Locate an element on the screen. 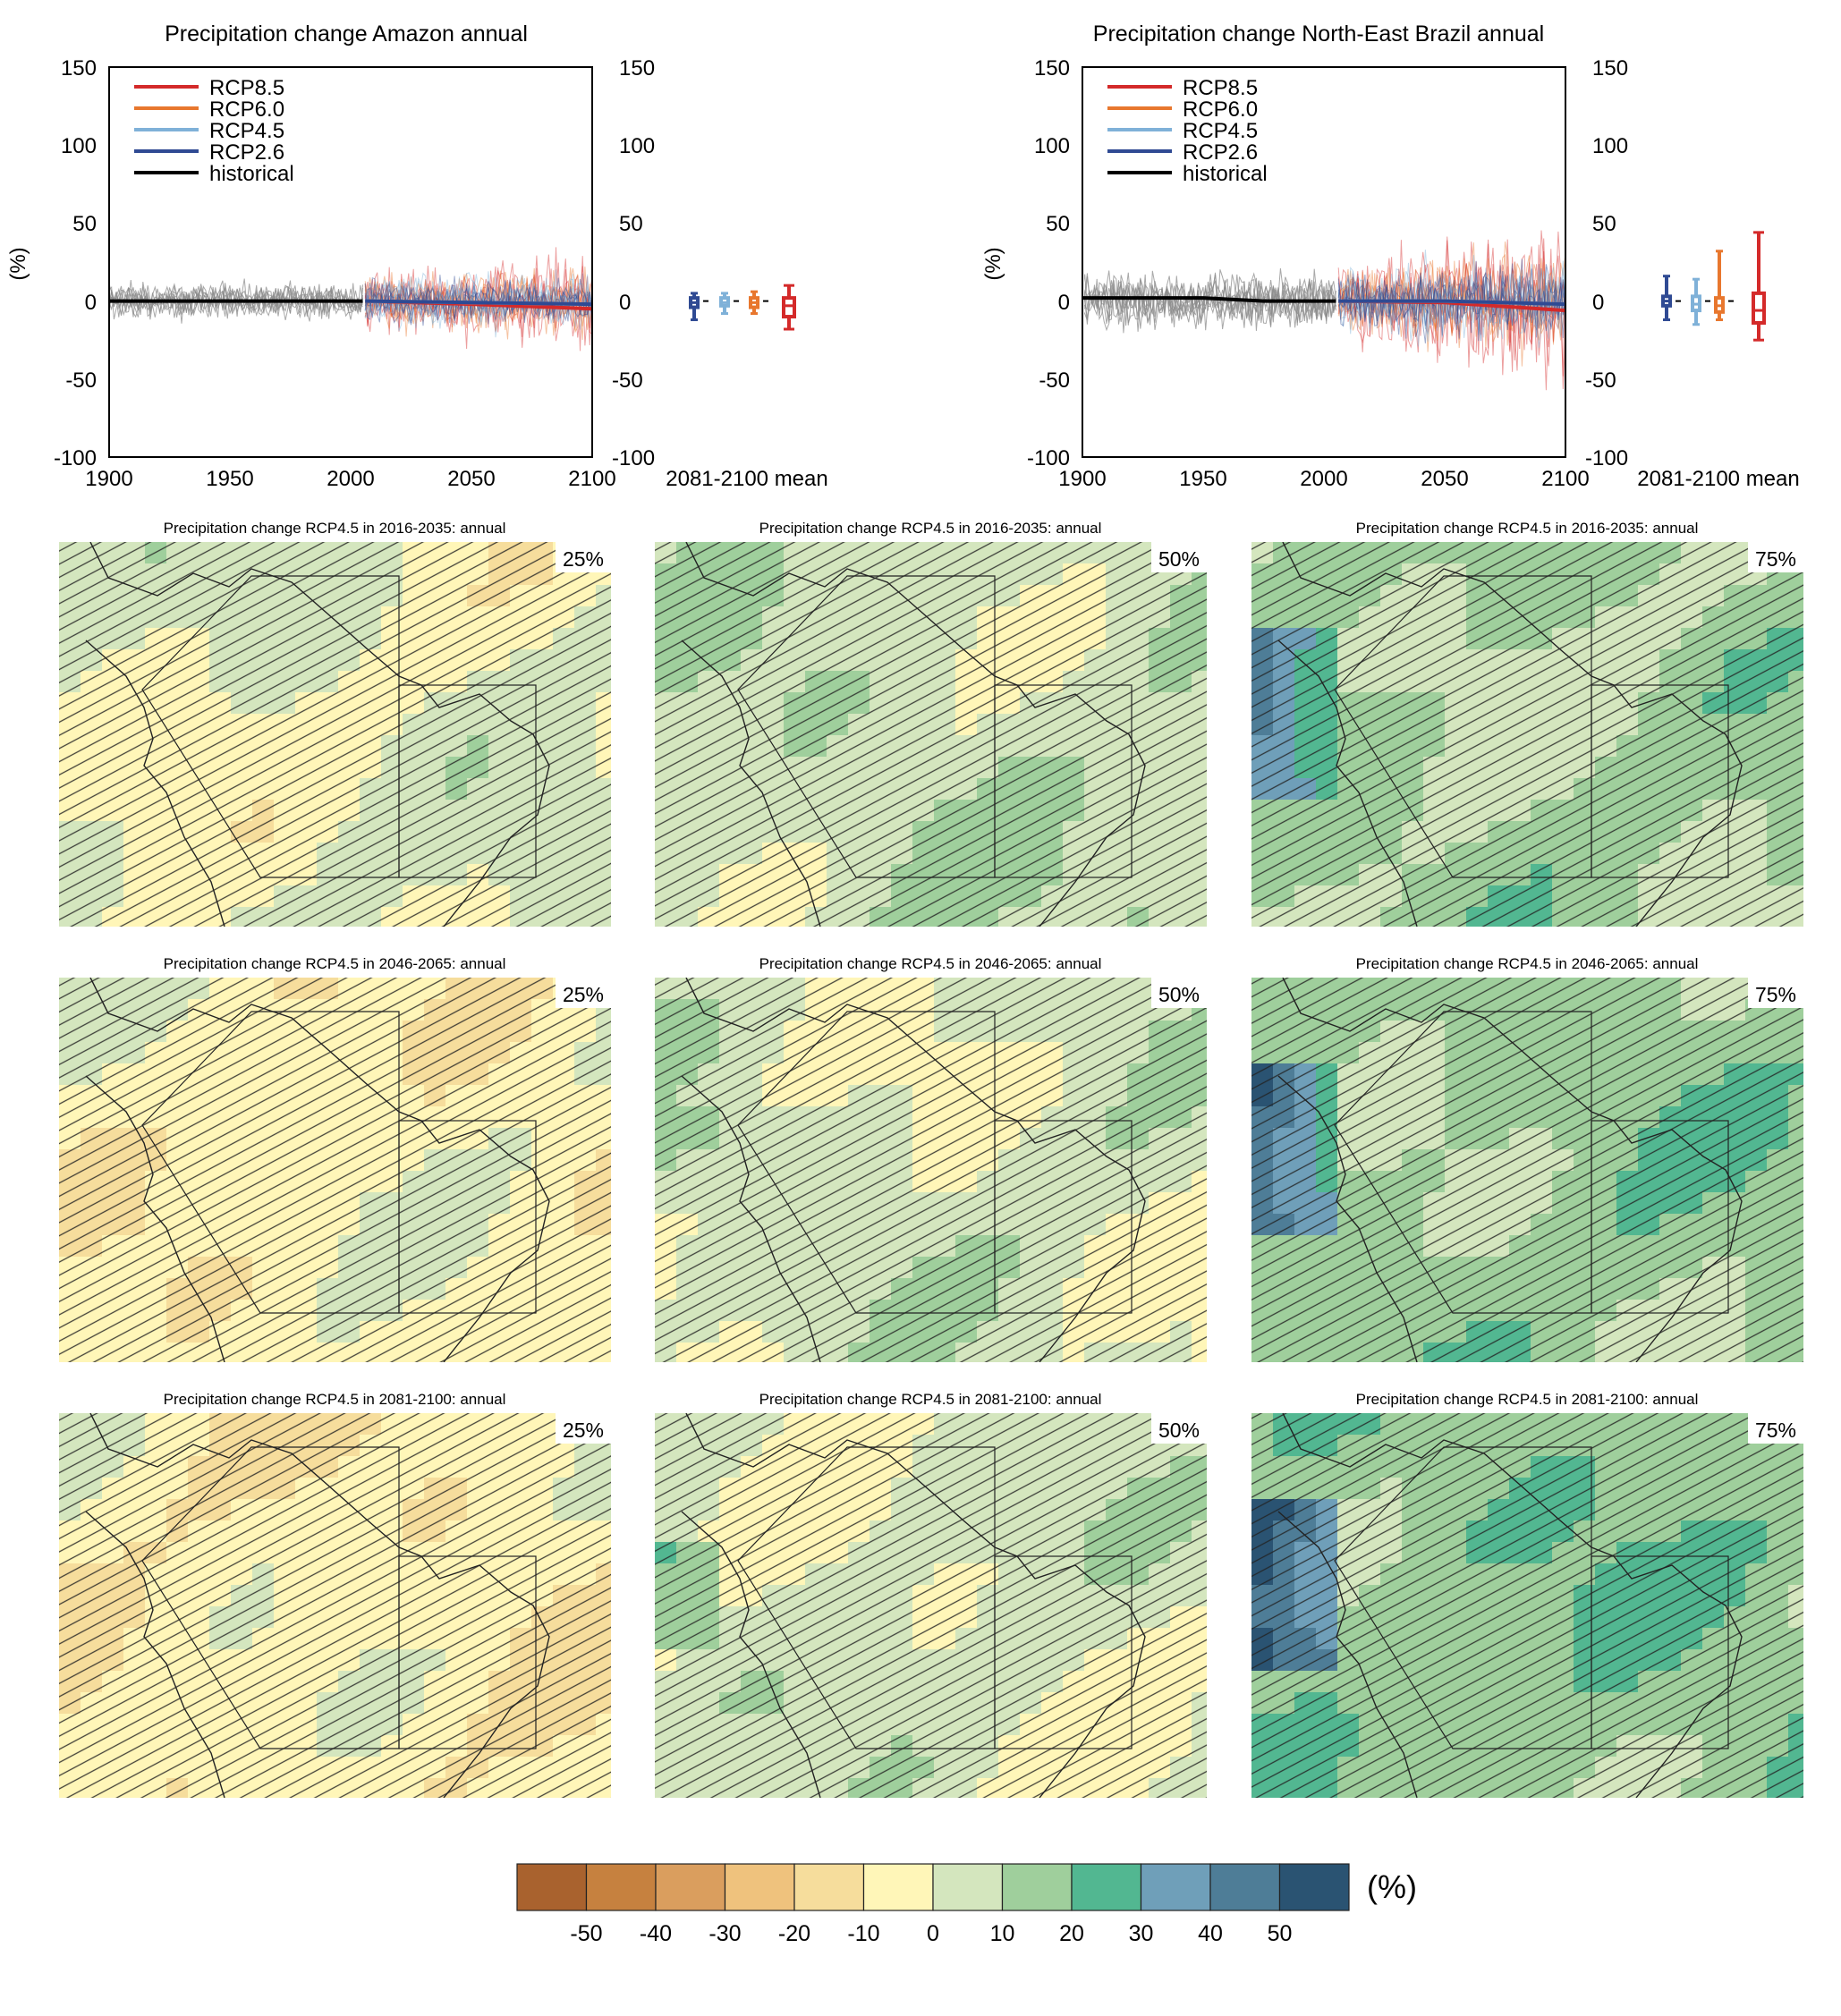  boxplot-rcp85 is located at coordinates (789, 307).